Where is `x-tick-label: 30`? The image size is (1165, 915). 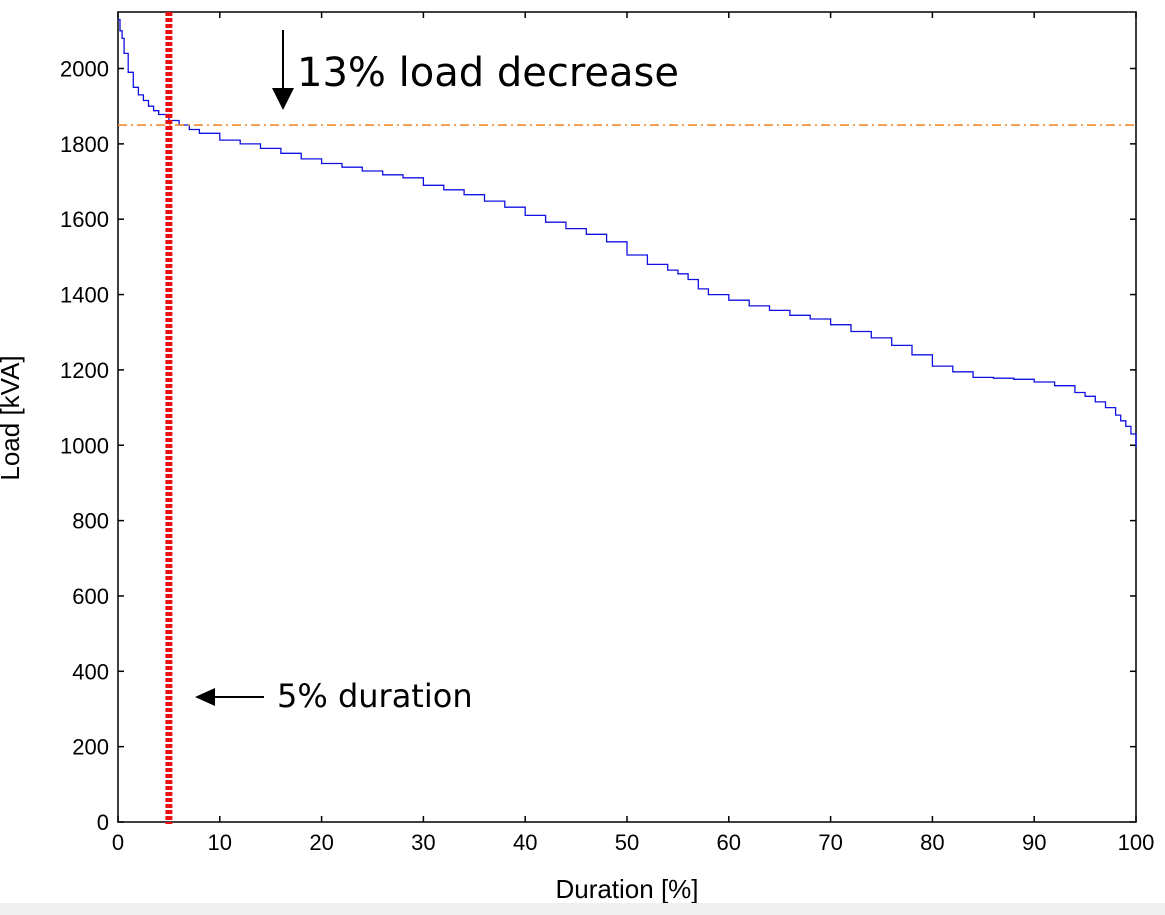
x-tick-label: 30 is located at coordinates (423, 842).